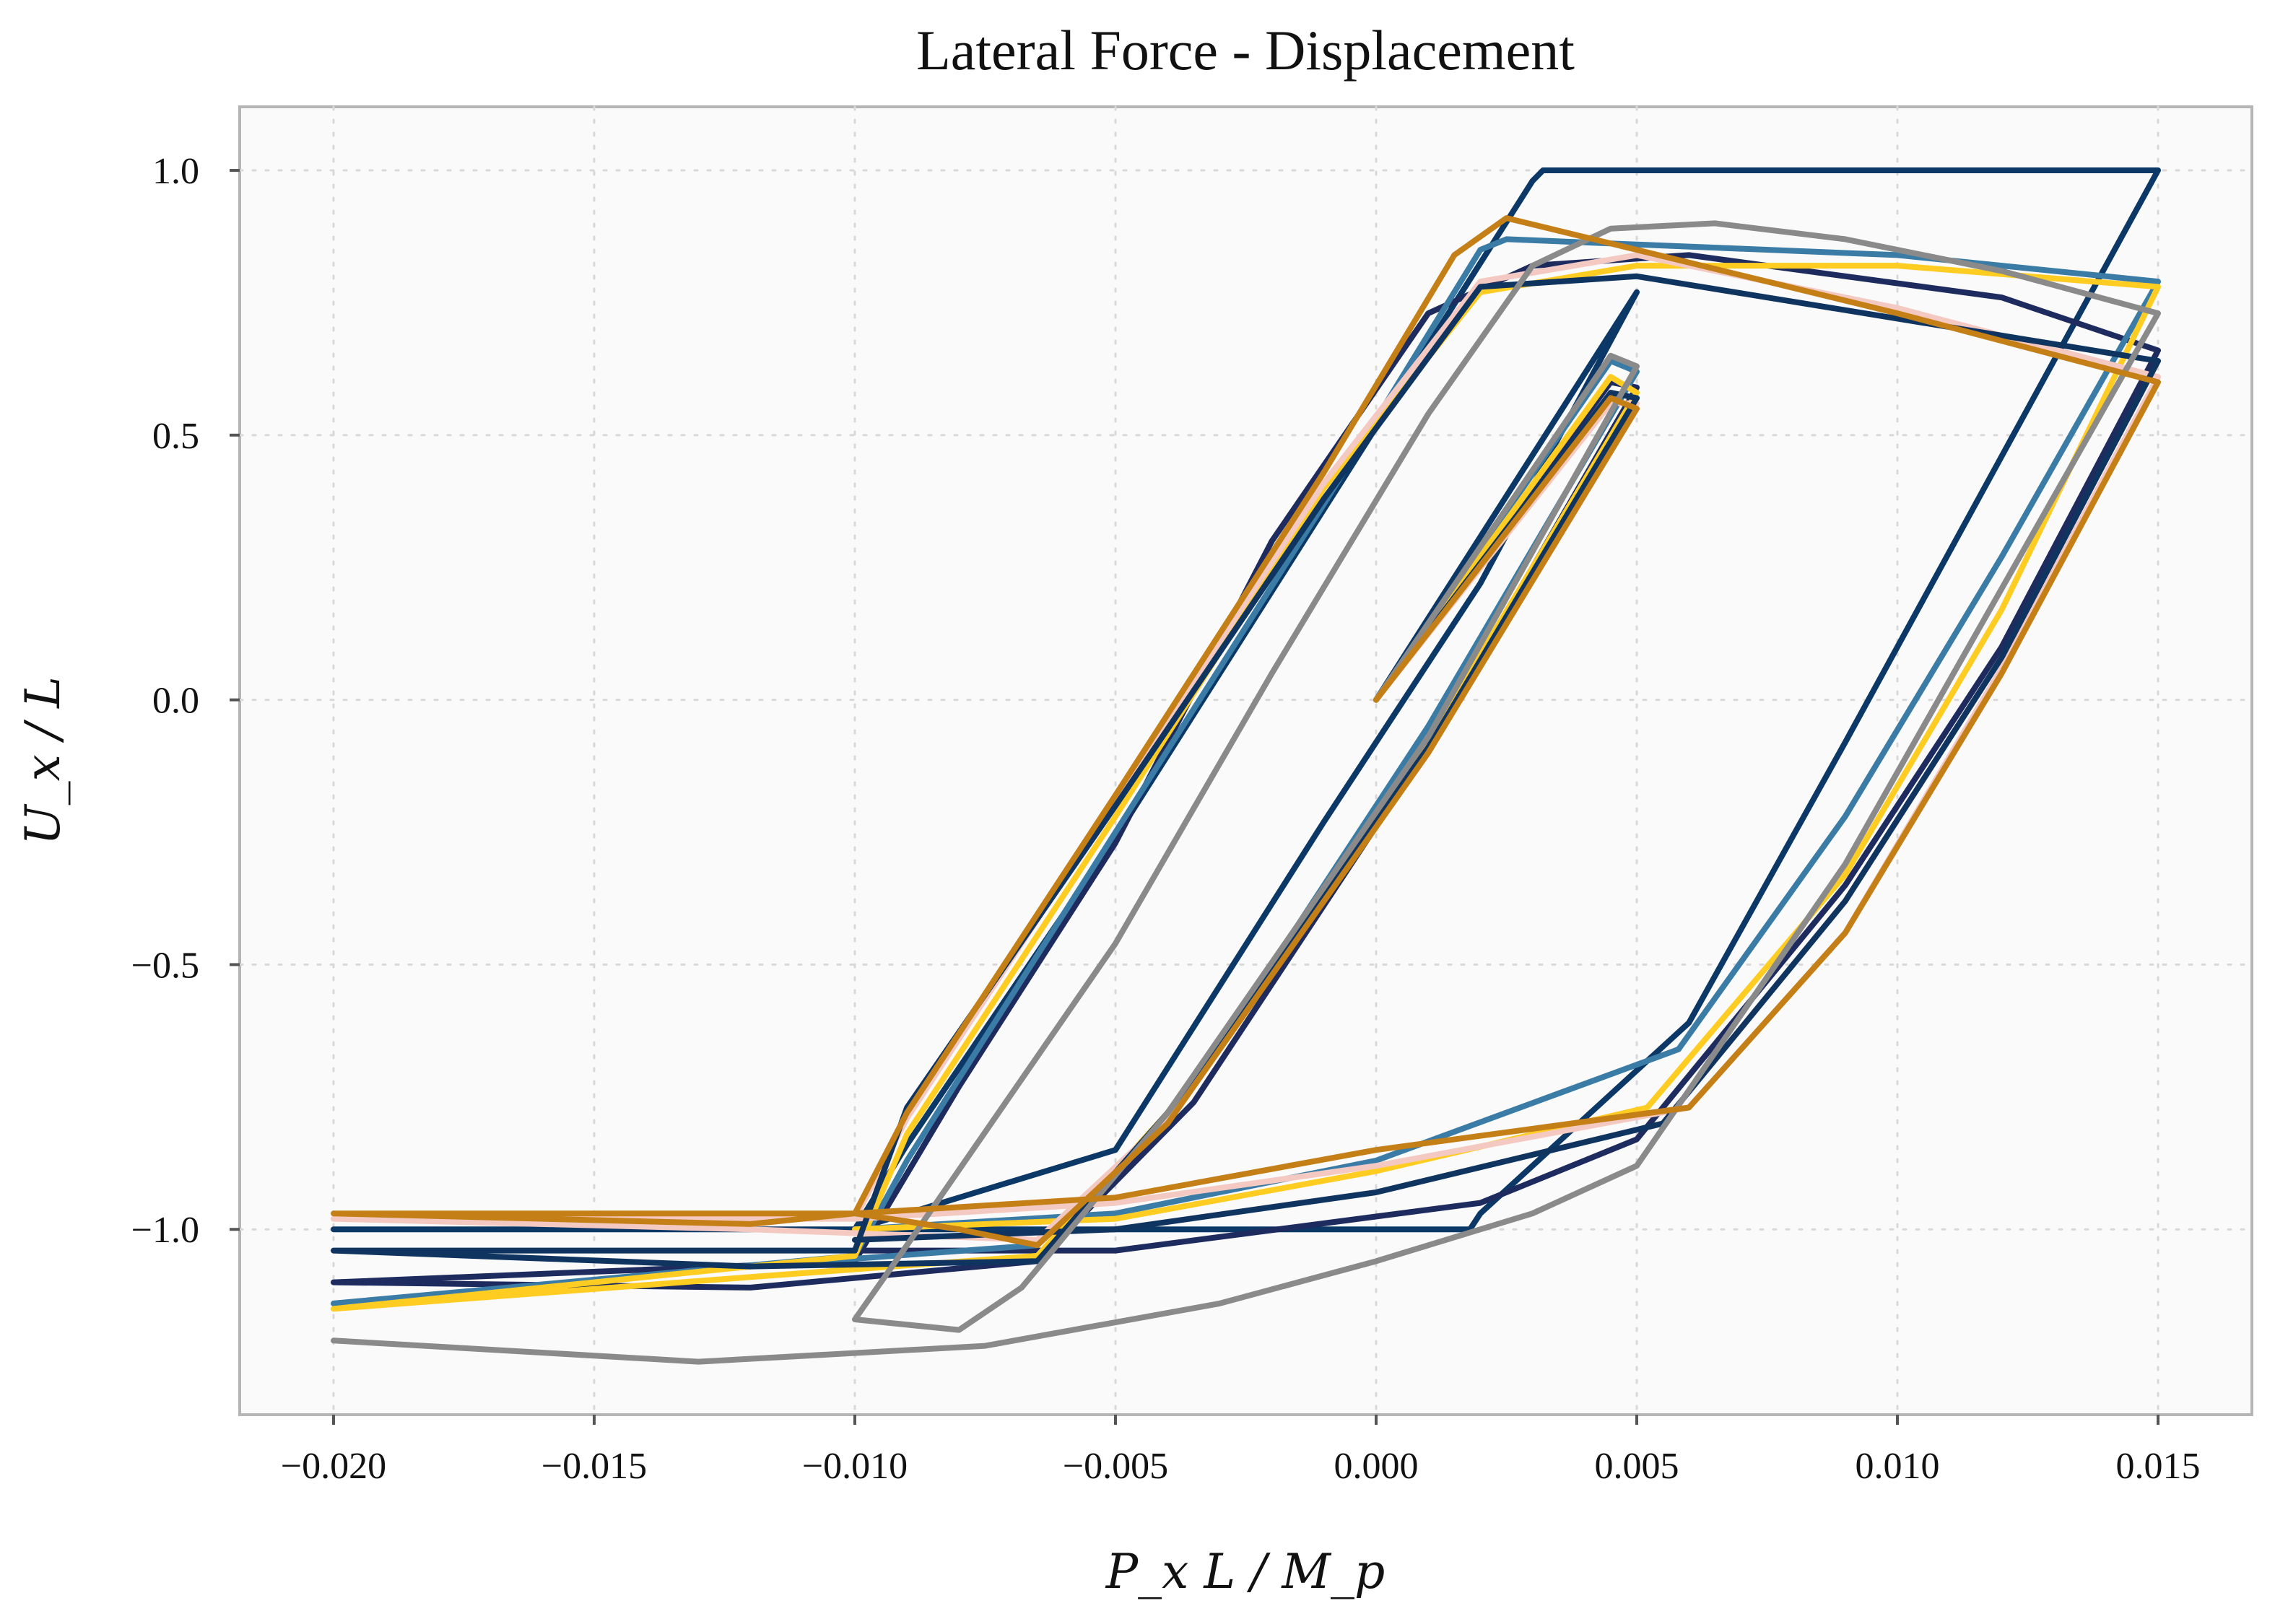 The width and height of the screenshot is (2275, 1624). I want to click on x-axis-label: P_x L / M_p, so click(1245, 1571).